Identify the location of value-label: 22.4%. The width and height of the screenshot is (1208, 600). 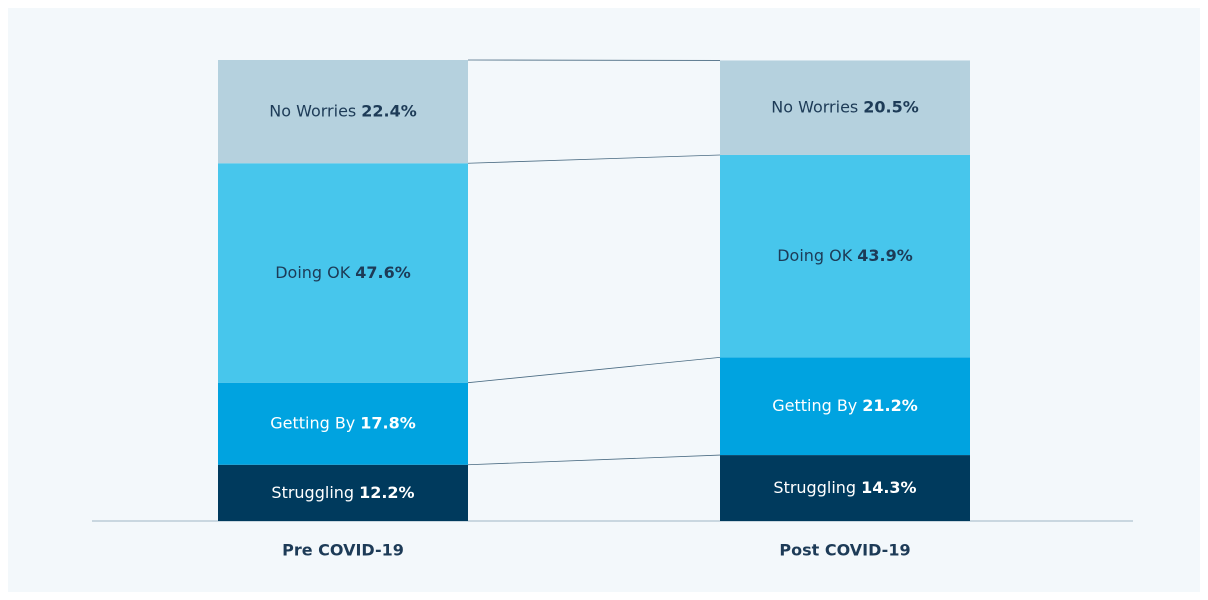
(389, 110).